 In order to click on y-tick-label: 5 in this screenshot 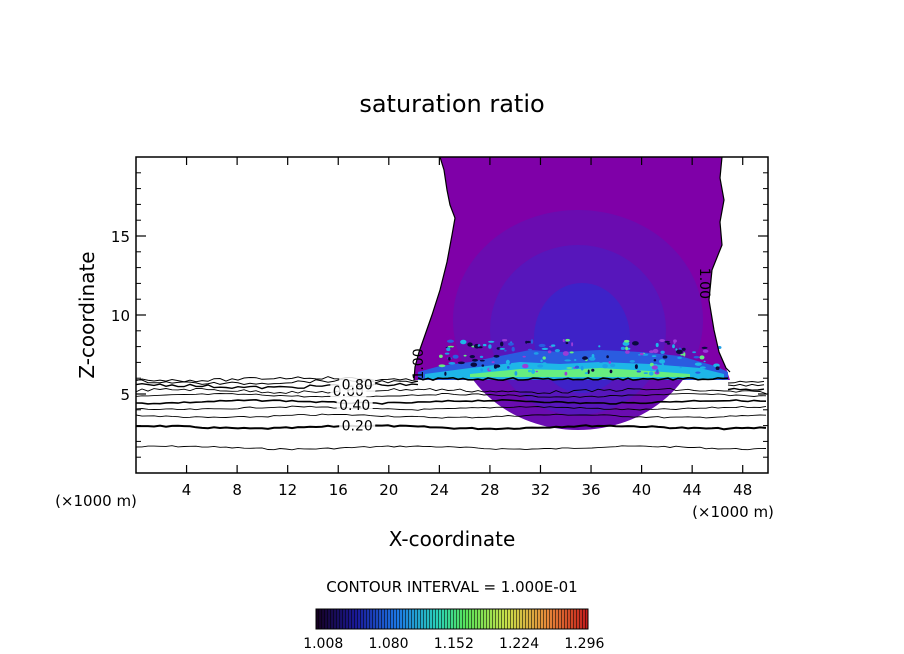, I will do `click(125, 395)`.